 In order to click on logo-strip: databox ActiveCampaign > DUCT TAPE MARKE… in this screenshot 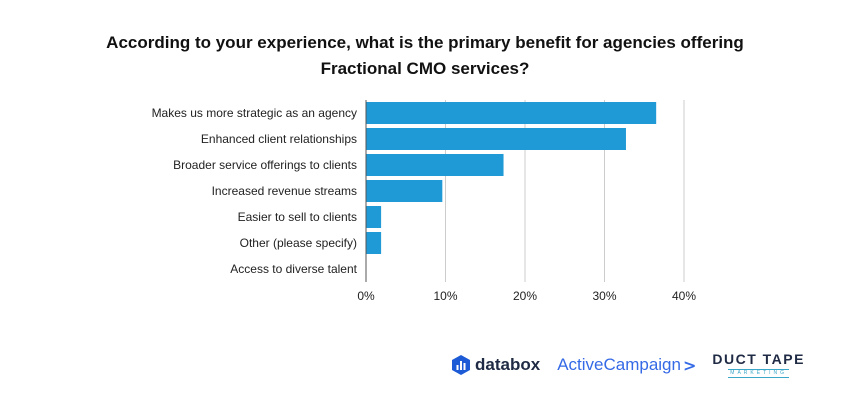, I will do `click(628, 365)`.